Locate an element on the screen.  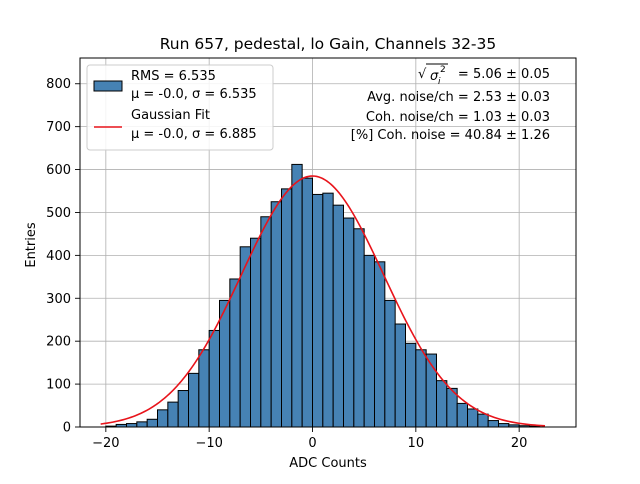
y-axis-label: Entries is located at coordinates (31, 245).